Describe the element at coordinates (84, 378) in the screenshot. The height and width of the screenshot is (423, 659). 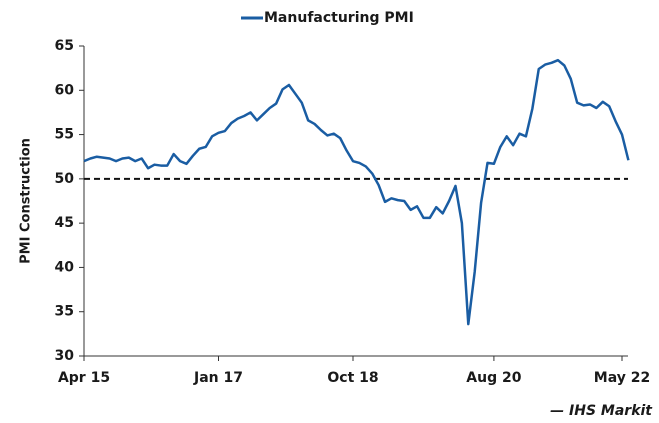
I see `x-tick-label: Apr 15` at that location.